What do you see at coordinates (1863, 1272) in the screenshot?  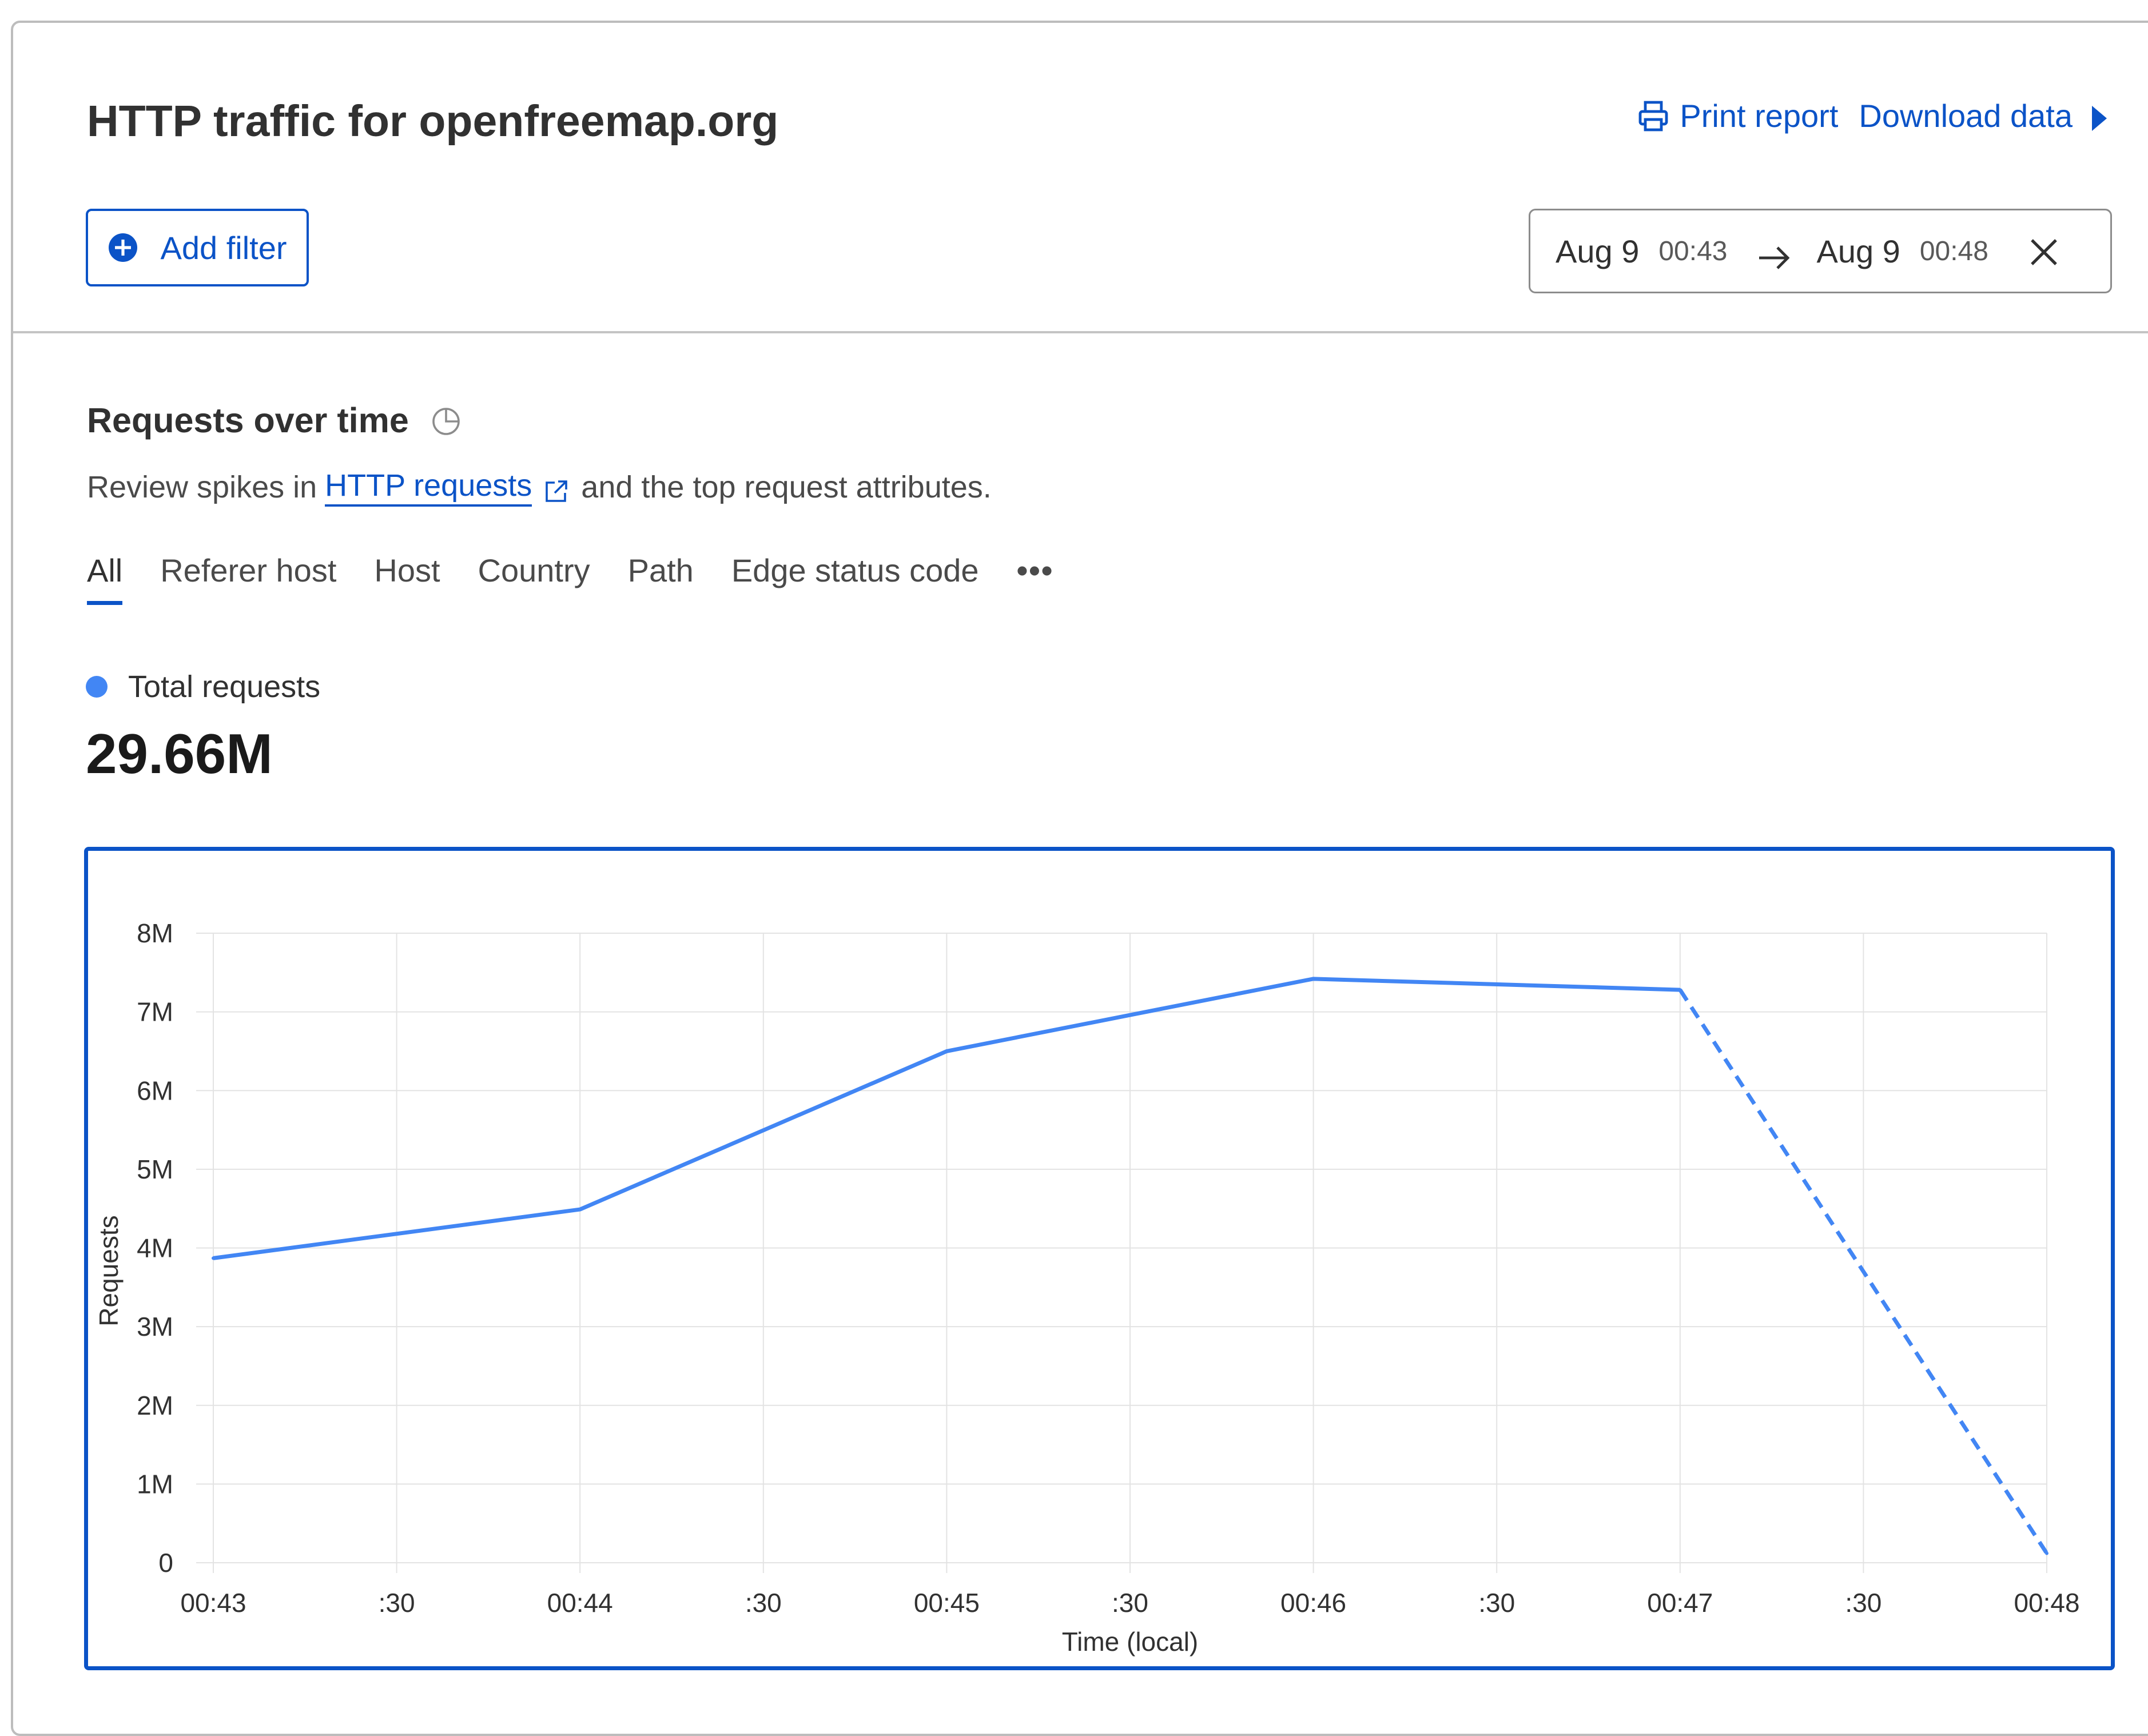 I see `series-line-partial-interval` at bounding box center [1863, 1272].